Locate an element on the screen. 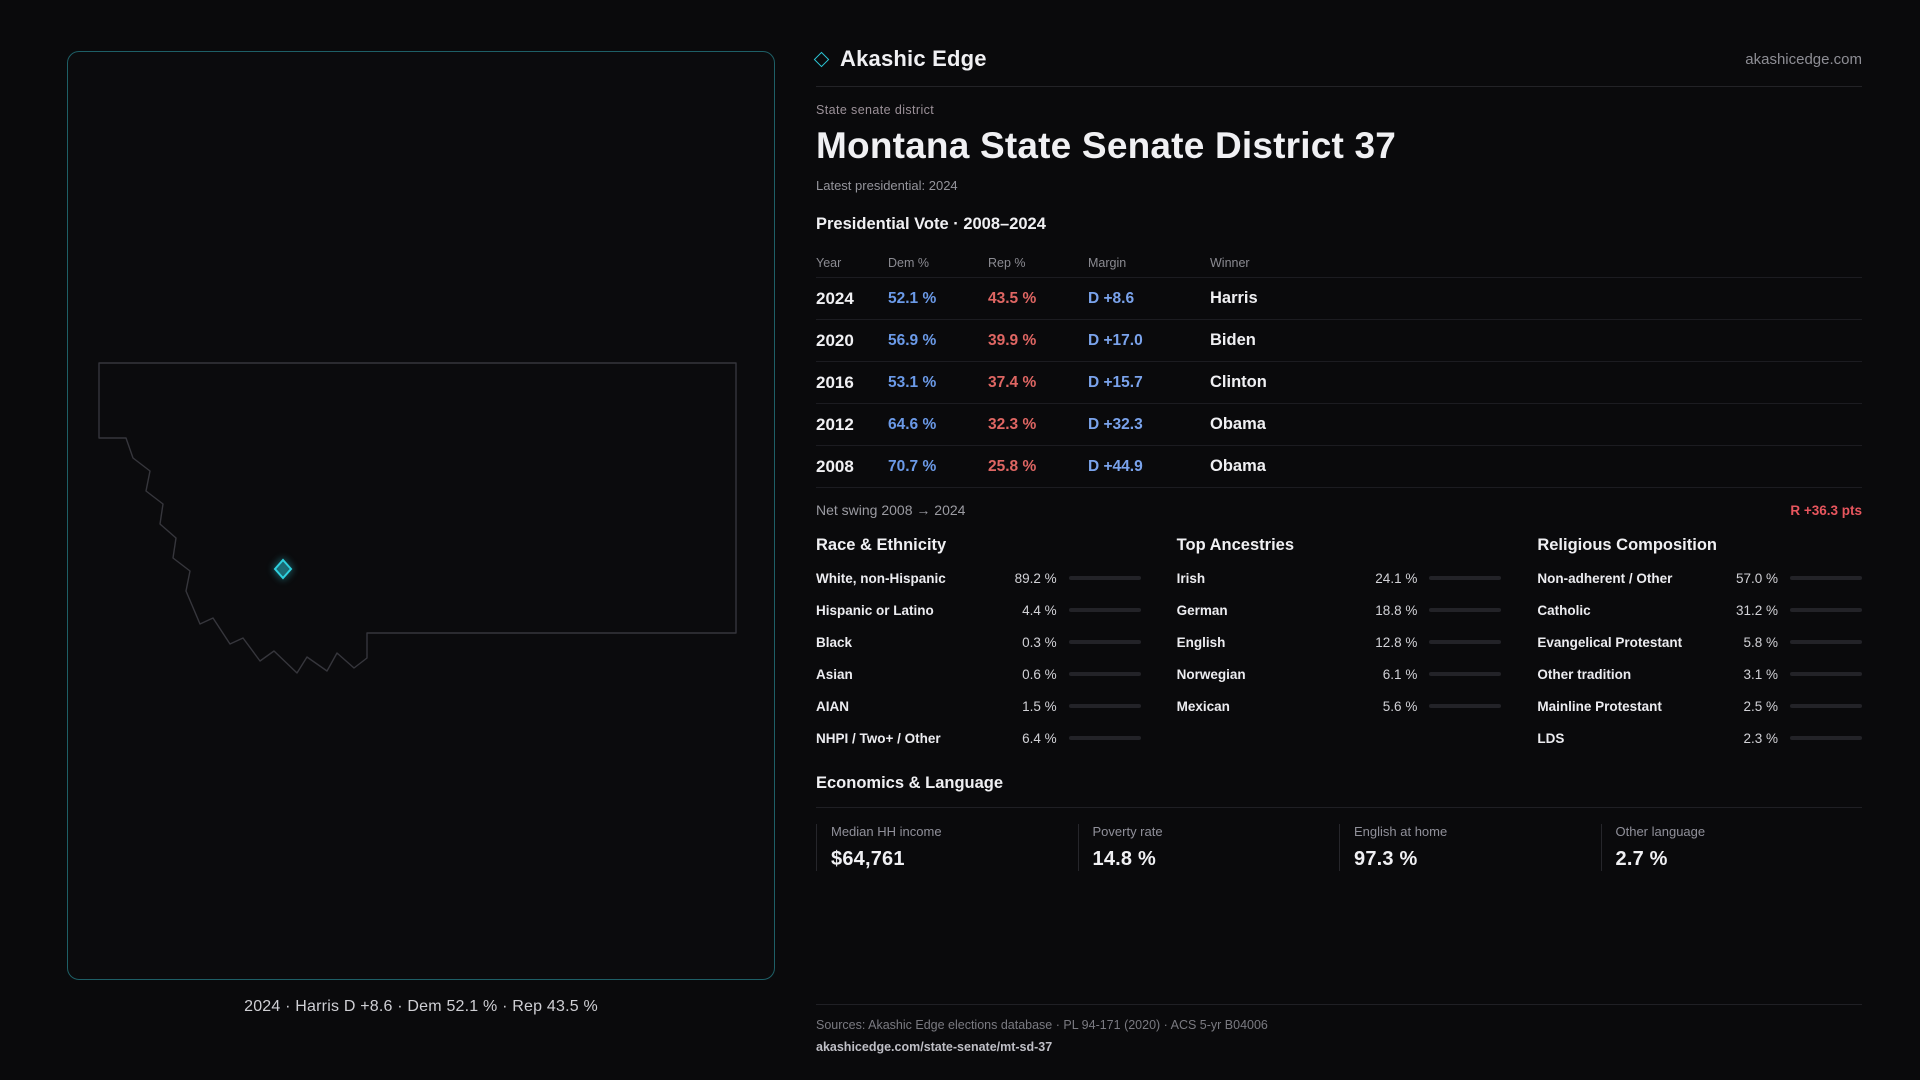  vote-margin: D +44.9 is located at coordinates (1115, 466).